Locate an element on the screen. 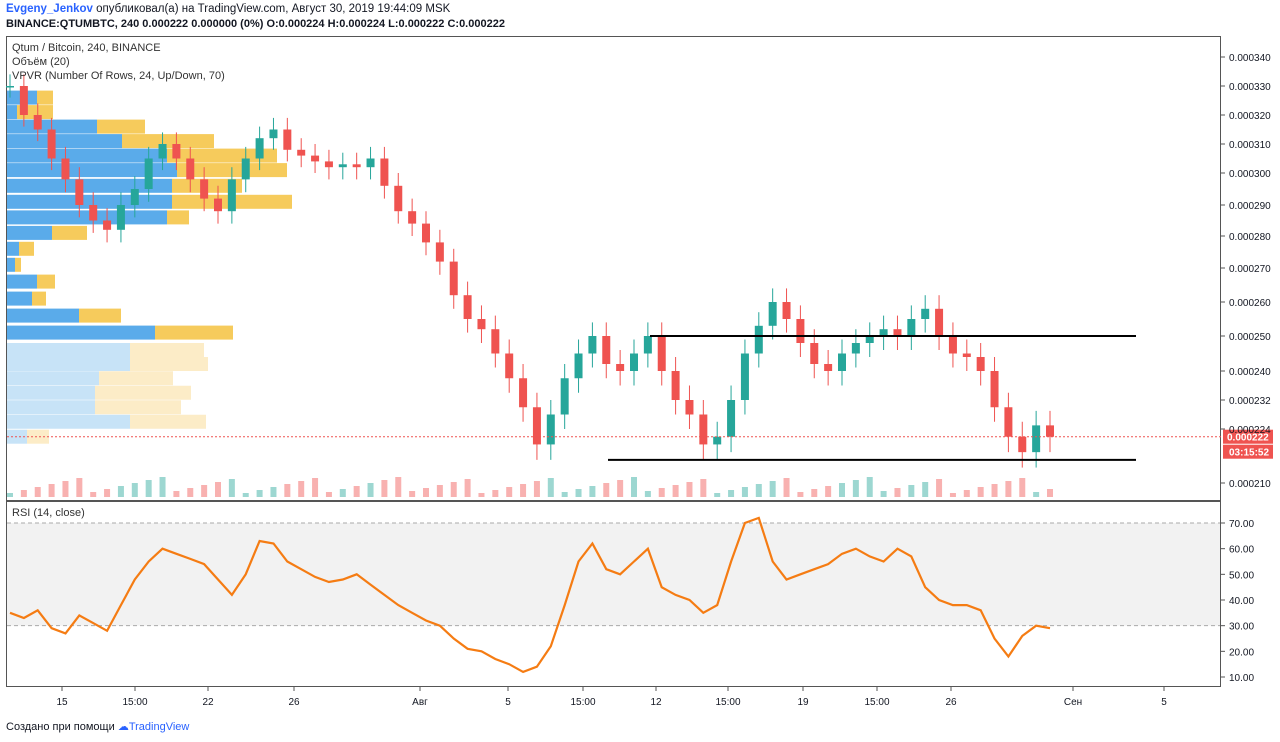 The image size is (1280, 742). rsi-tick-label: 30.00 is located at coordinates (1241, 627).